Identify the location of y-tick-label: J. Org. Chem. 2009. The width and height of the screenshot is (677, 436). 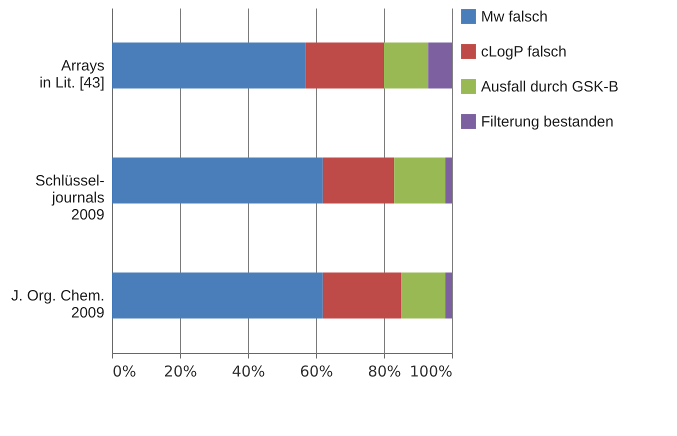
(57, 305).